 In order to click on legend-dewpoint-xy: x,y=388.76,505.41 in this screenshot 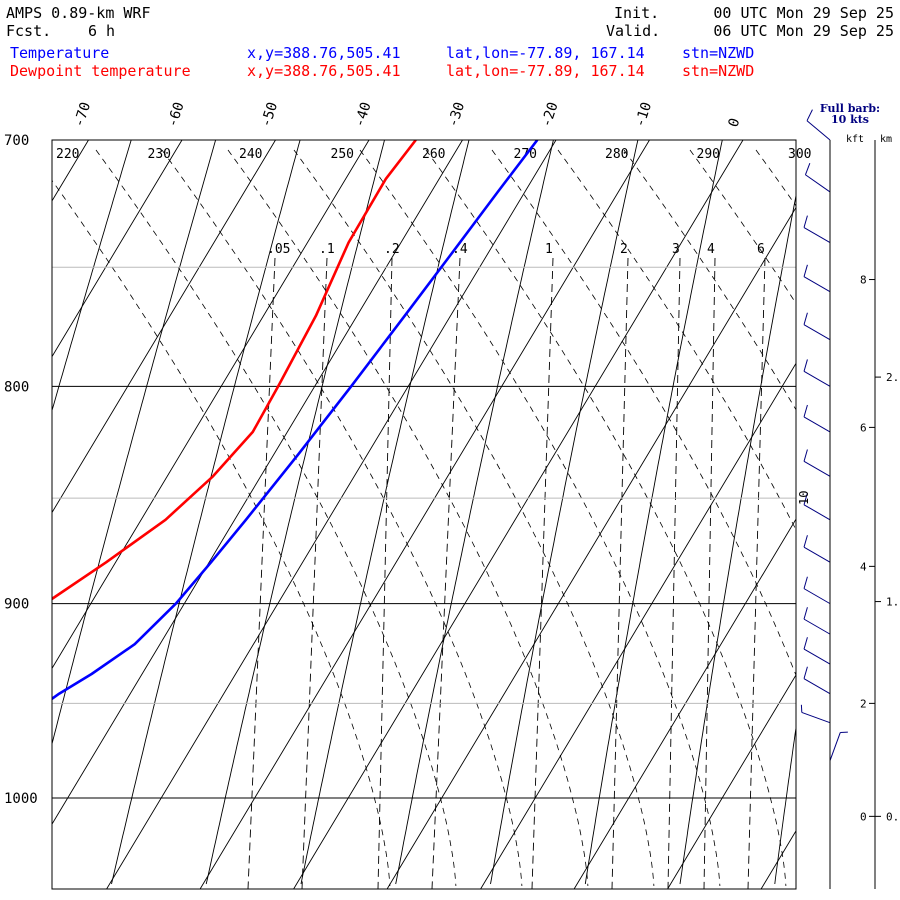, I will do `click(324, 71)`.